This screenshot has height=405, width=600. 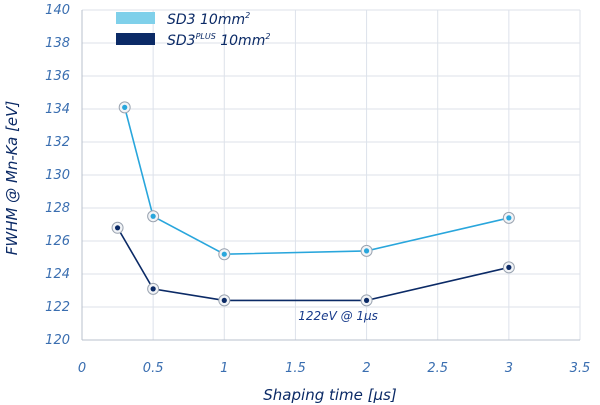 I want to click on x-tick-label: 2.5, so click(x=437, y=368).